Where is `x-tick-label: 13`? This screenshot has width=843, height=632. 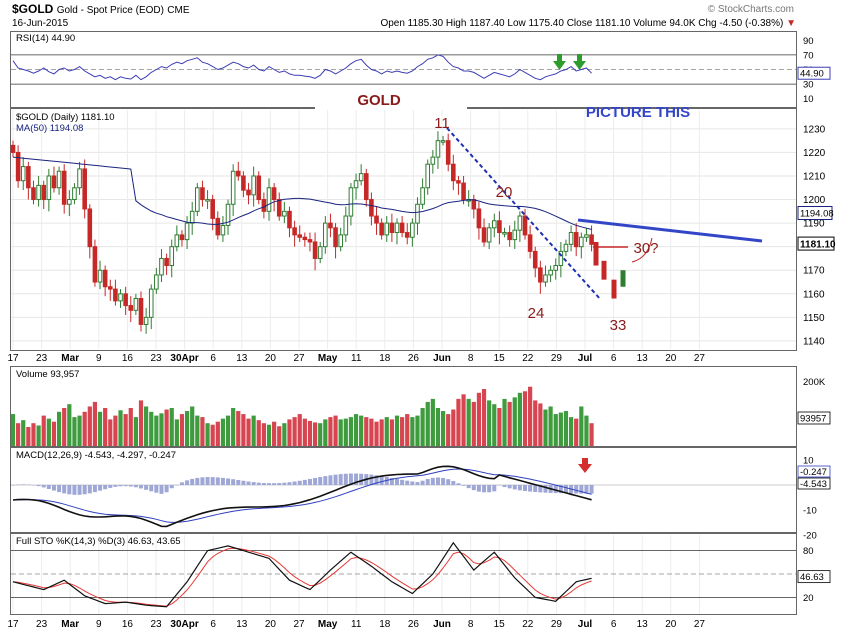 x-tick-label: 13 is located at coordinates (242, 358).